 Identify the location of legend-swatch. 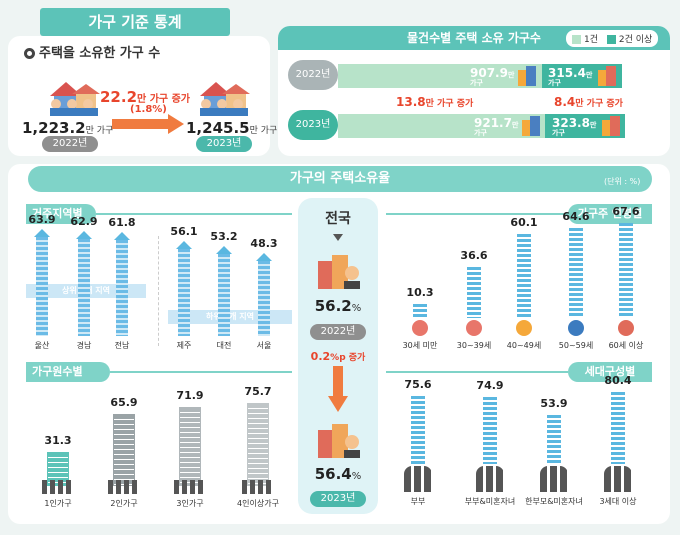
(611, 39).